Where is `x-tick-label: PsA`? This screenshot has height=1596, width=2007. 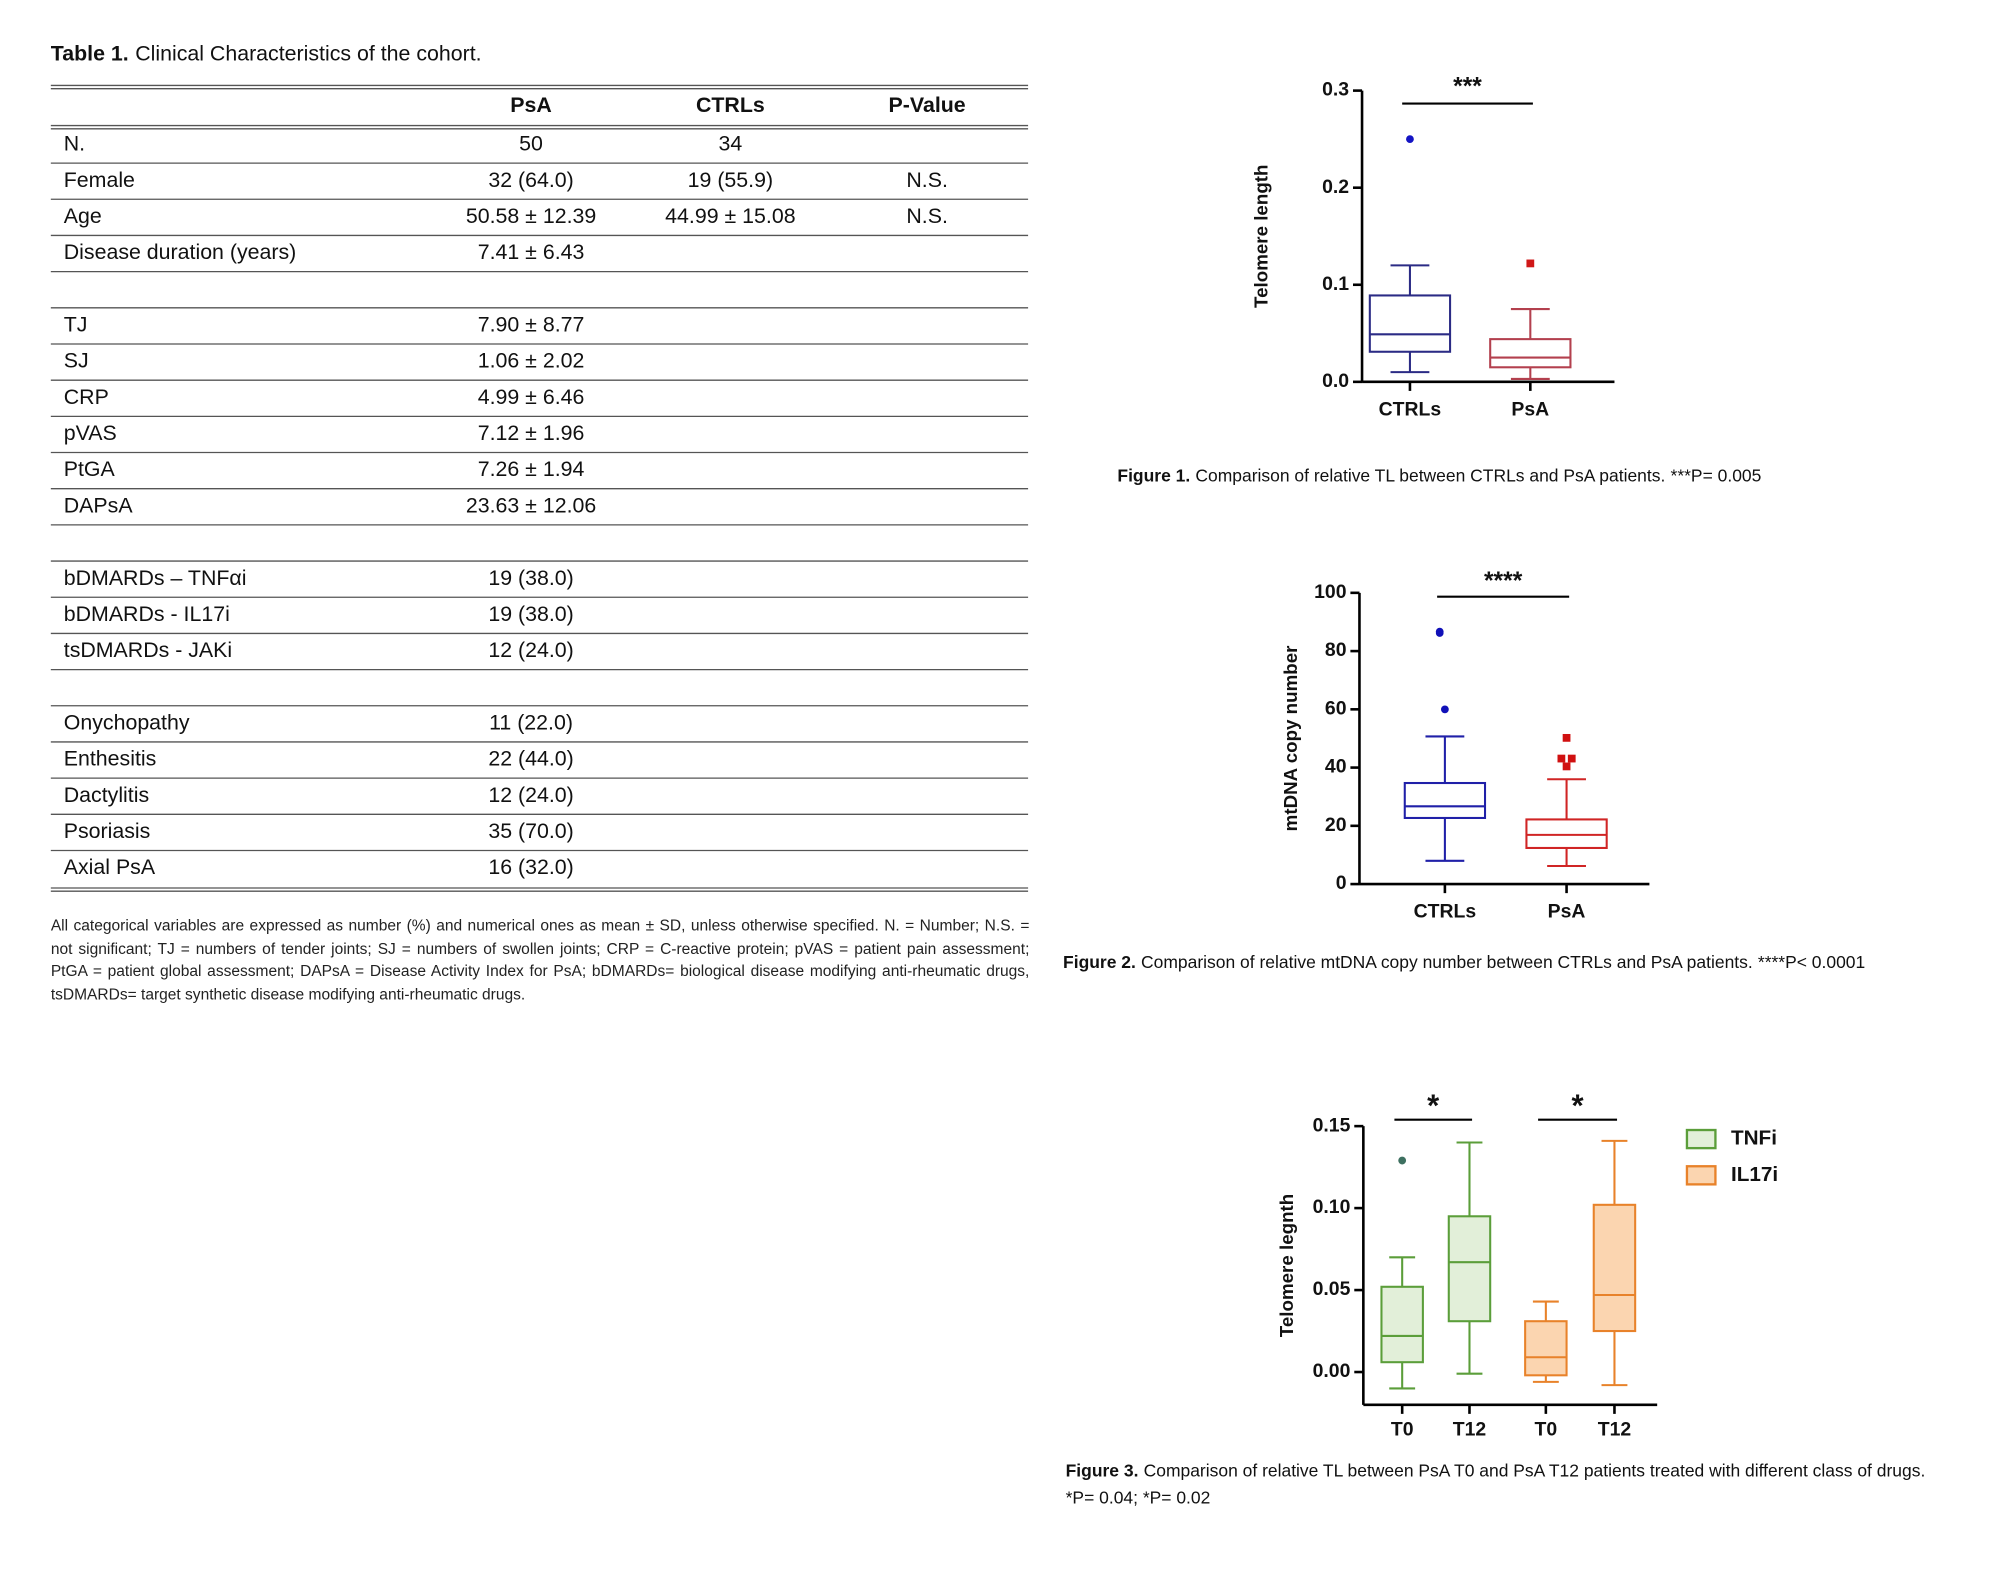
x-tick-label: PsA is located at coordinates (1530, 409).